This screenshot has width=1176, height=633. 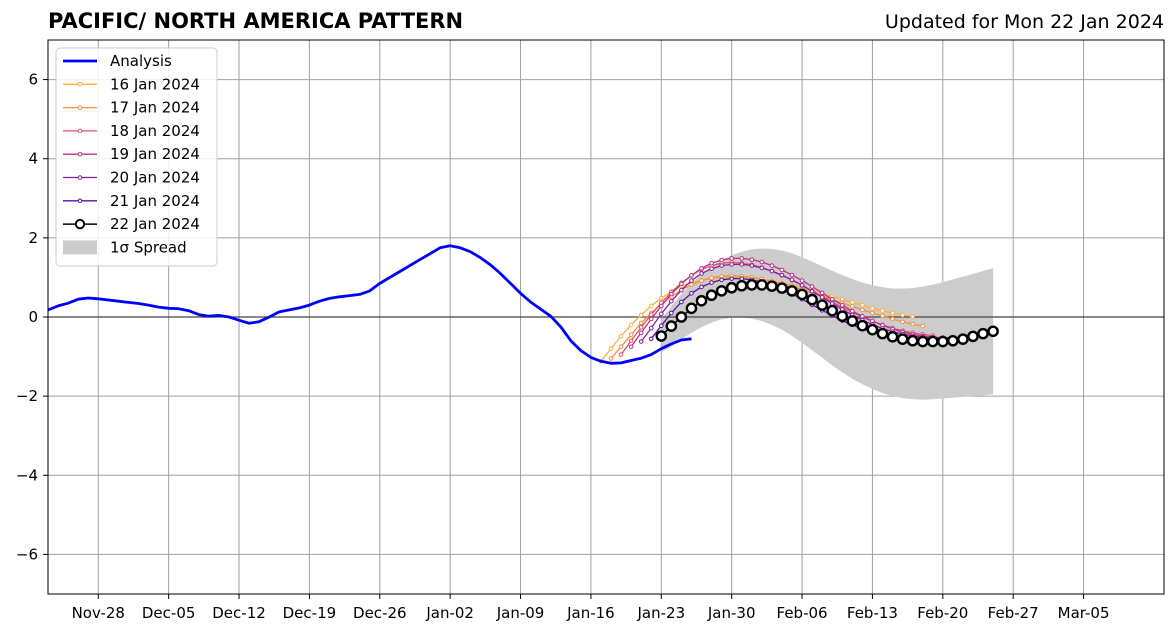 I want to click on x-tick-label: Dec-12, so click(x=239, y=613).